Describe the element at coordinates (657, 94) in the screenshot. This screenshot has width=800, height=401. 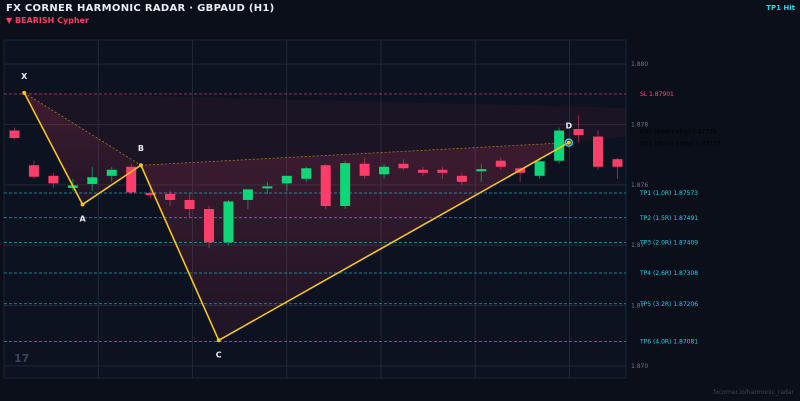
I see `stop-loss-label: SL 1.87901` at that location.